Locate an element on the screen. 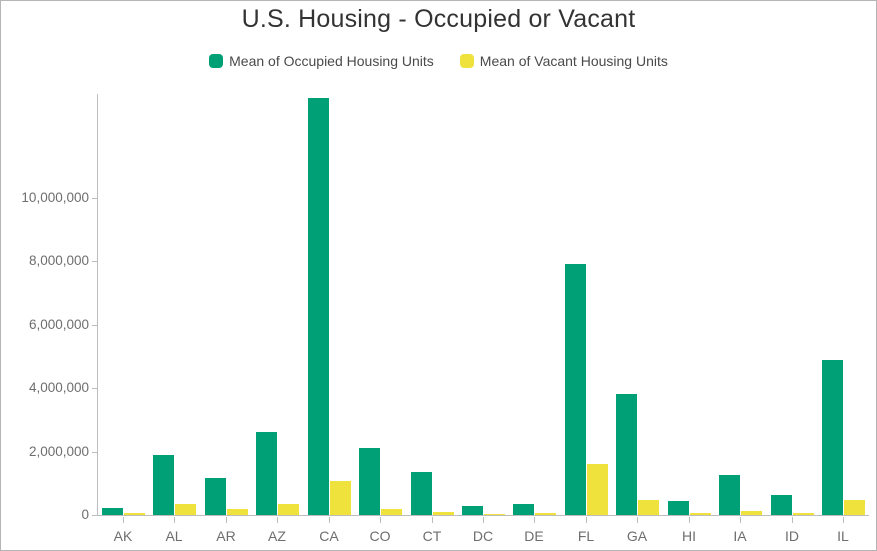 The image size is (877, 551). bar-dc-vacant is located at coordinates (494, 514).